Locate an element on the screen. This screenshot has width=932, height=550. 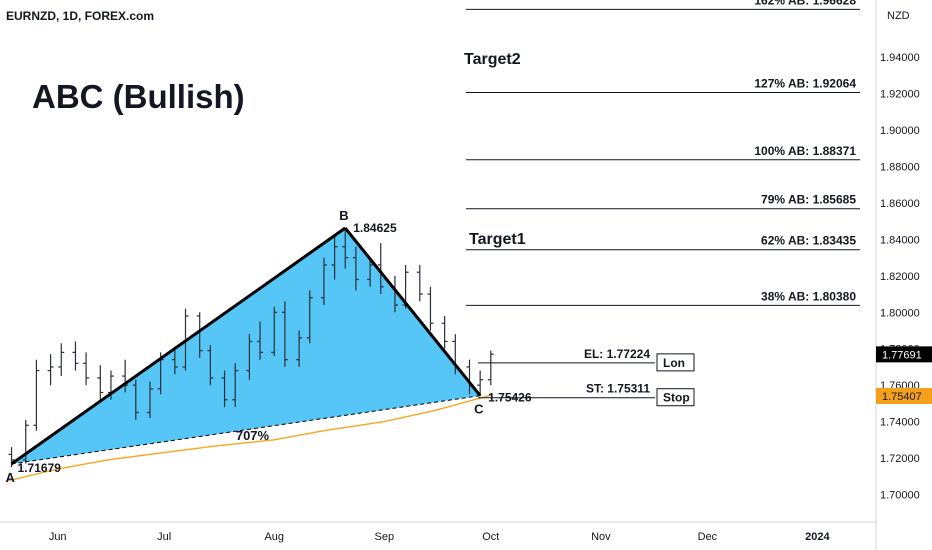
point-label-a: A is located at coordinates (11, 477).